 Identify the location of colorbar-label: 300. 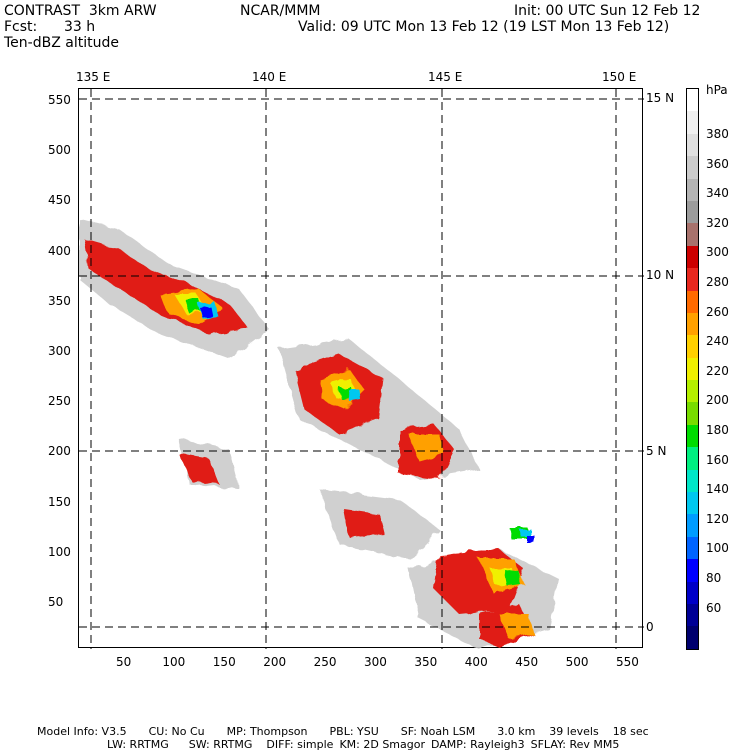
(717, 252).